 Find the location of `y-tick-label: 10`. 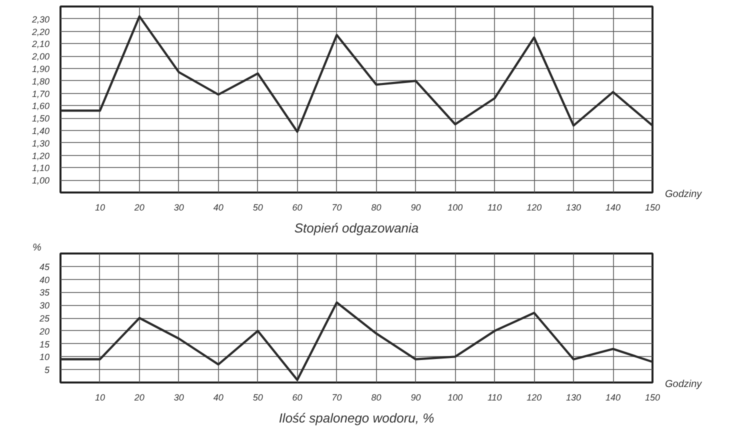

y-tick-label: 10 is located at coordinates (44, 357).